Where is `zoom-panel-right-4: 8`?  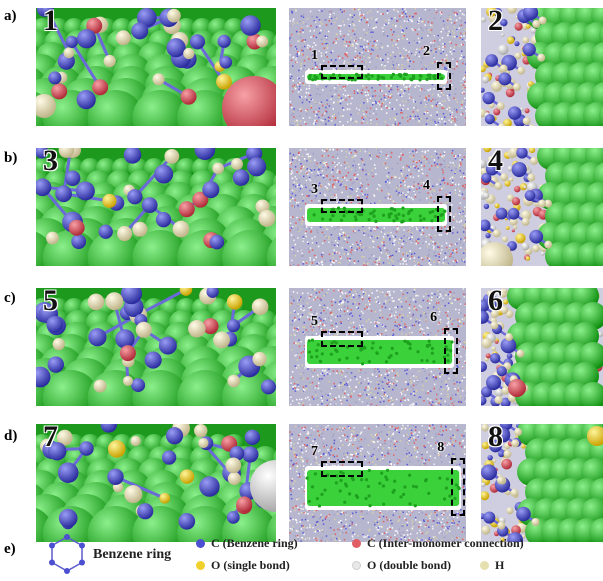 zoom-panel-right-4: 8 is located at coordinates (542, 483).